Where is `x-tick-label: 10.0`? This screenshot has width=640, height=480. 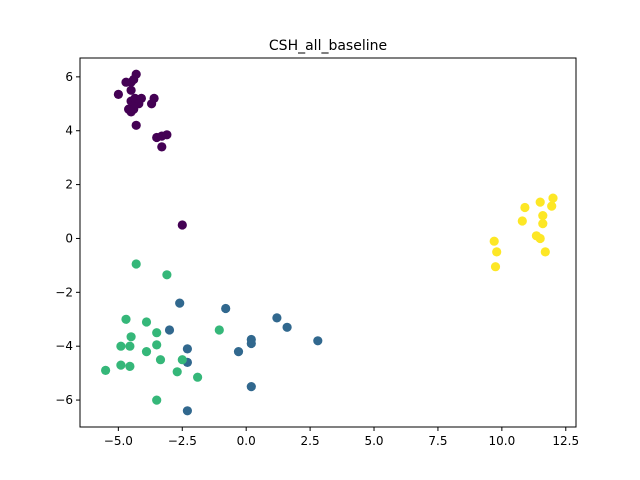 x-tick-label: 10.0 is located at coordinates (501, 441).